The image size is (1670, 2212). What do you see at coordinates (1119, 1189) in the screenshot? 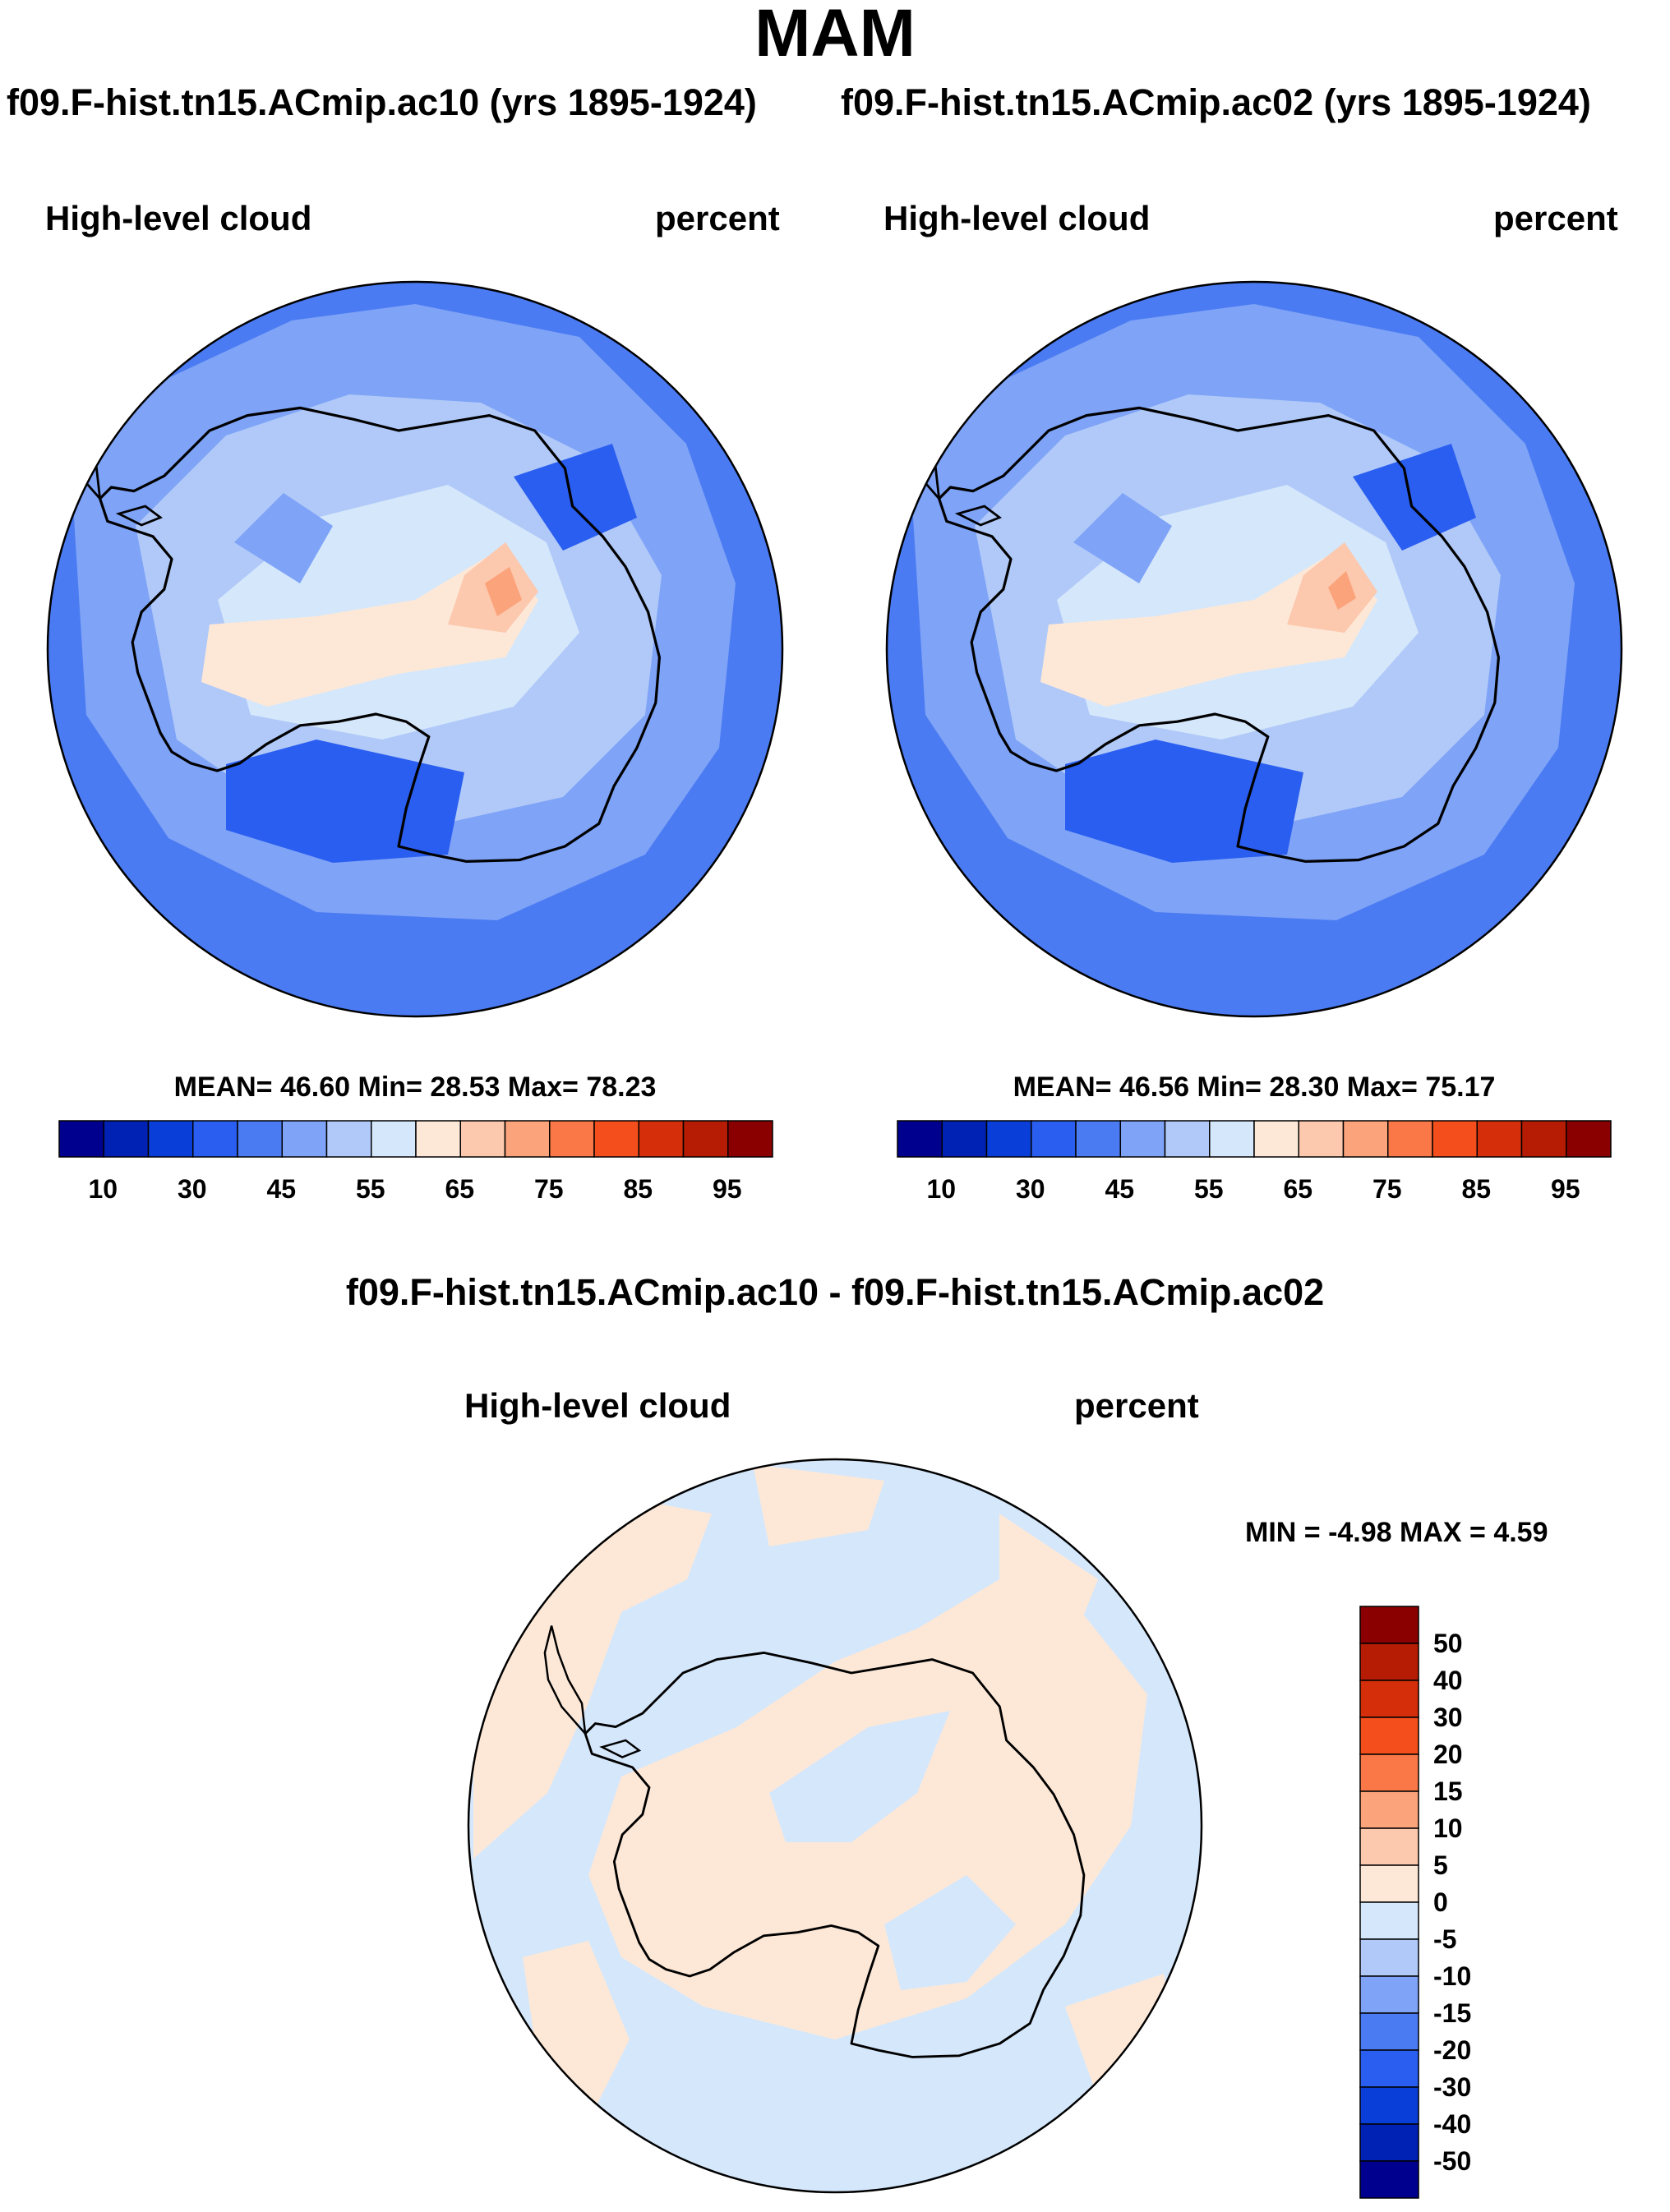
I see `colorbar-b-tick-label: 45` at bounding box center [1119, 1189].